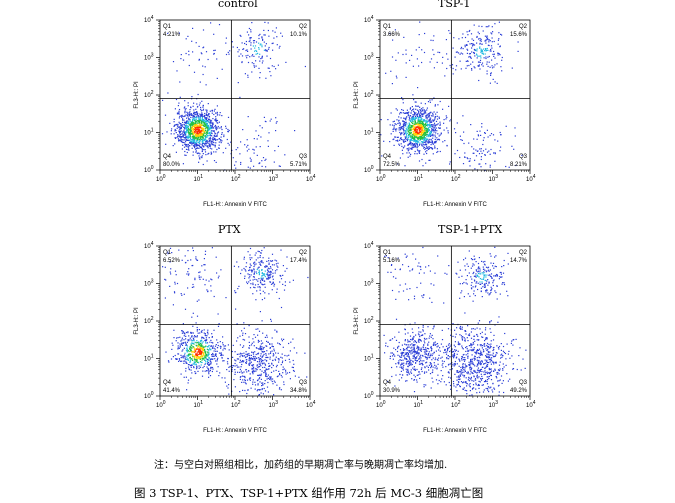 The height and width of the screenshot is (503, 675). What do you see at coordinates (419, 178) in the screenshot?
I see `x-tick-label: 101` at bounding box center [419, 178].